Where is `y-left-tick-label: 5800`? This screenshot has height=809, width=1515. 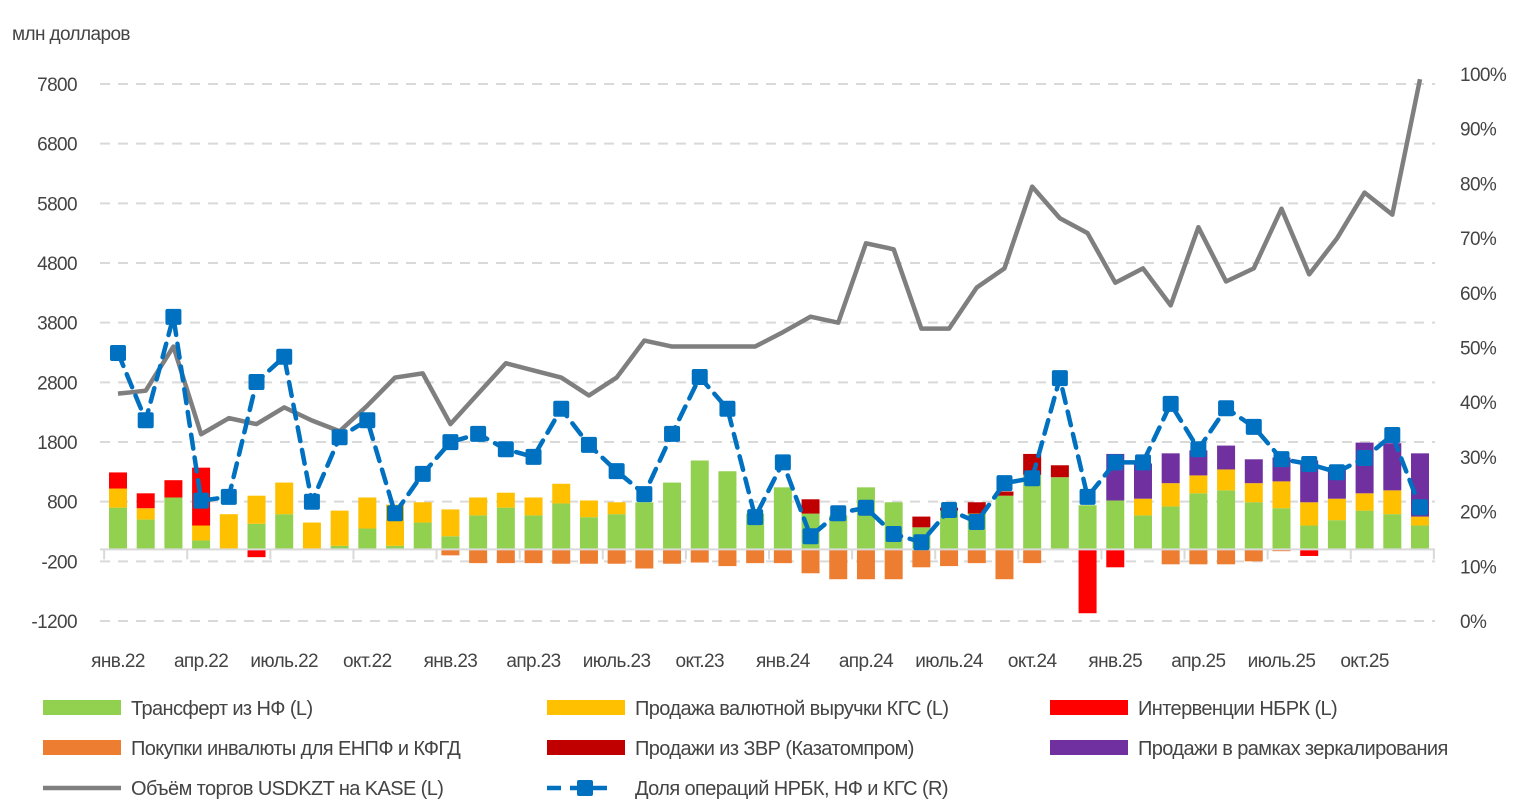 y-left-tick-label: 5800 is located at coordinates (57, 204).